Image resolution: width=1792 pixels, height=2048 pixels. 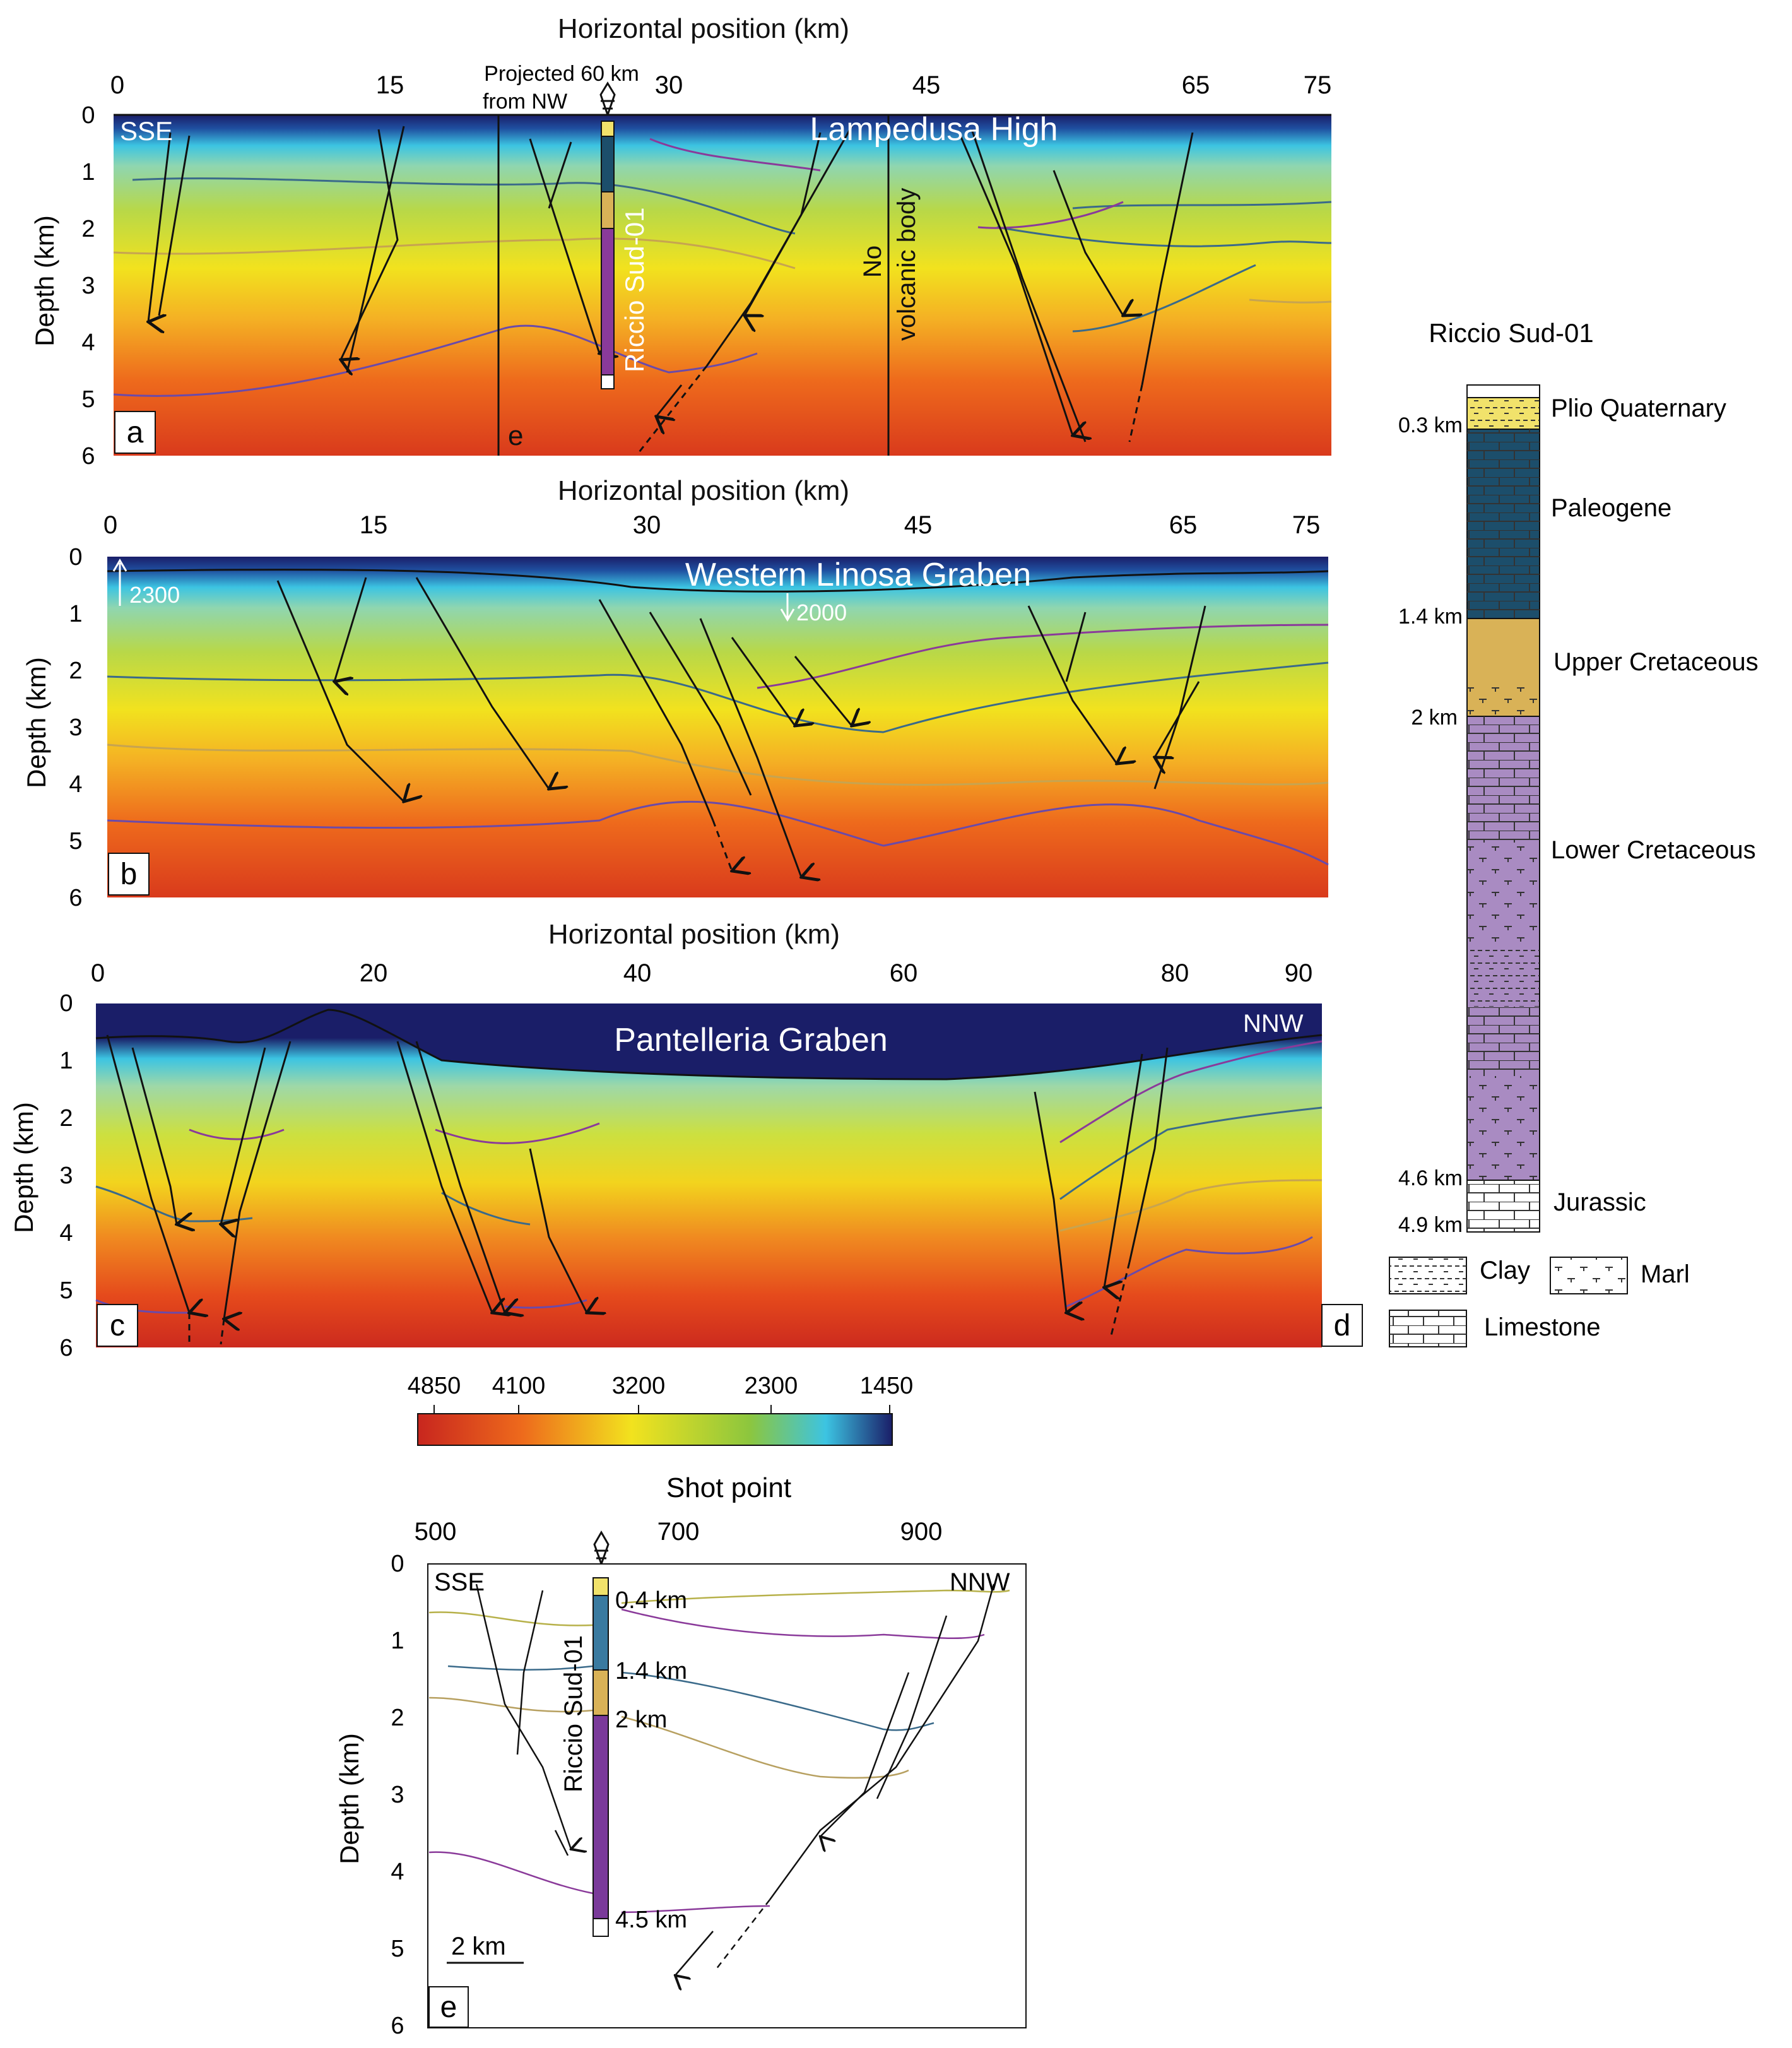 I want to click on unit-name: Jurassic, so click(x=1600, y=1202).